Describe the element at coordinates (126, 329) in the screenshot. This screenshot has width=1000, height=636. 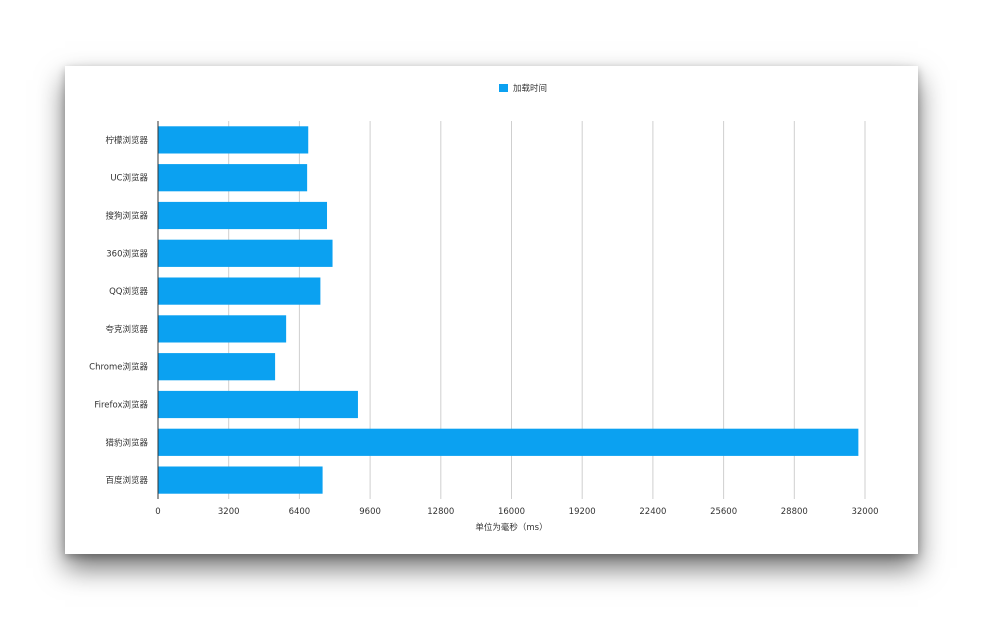
I see `category-label: 夸克浏览器` at that location.